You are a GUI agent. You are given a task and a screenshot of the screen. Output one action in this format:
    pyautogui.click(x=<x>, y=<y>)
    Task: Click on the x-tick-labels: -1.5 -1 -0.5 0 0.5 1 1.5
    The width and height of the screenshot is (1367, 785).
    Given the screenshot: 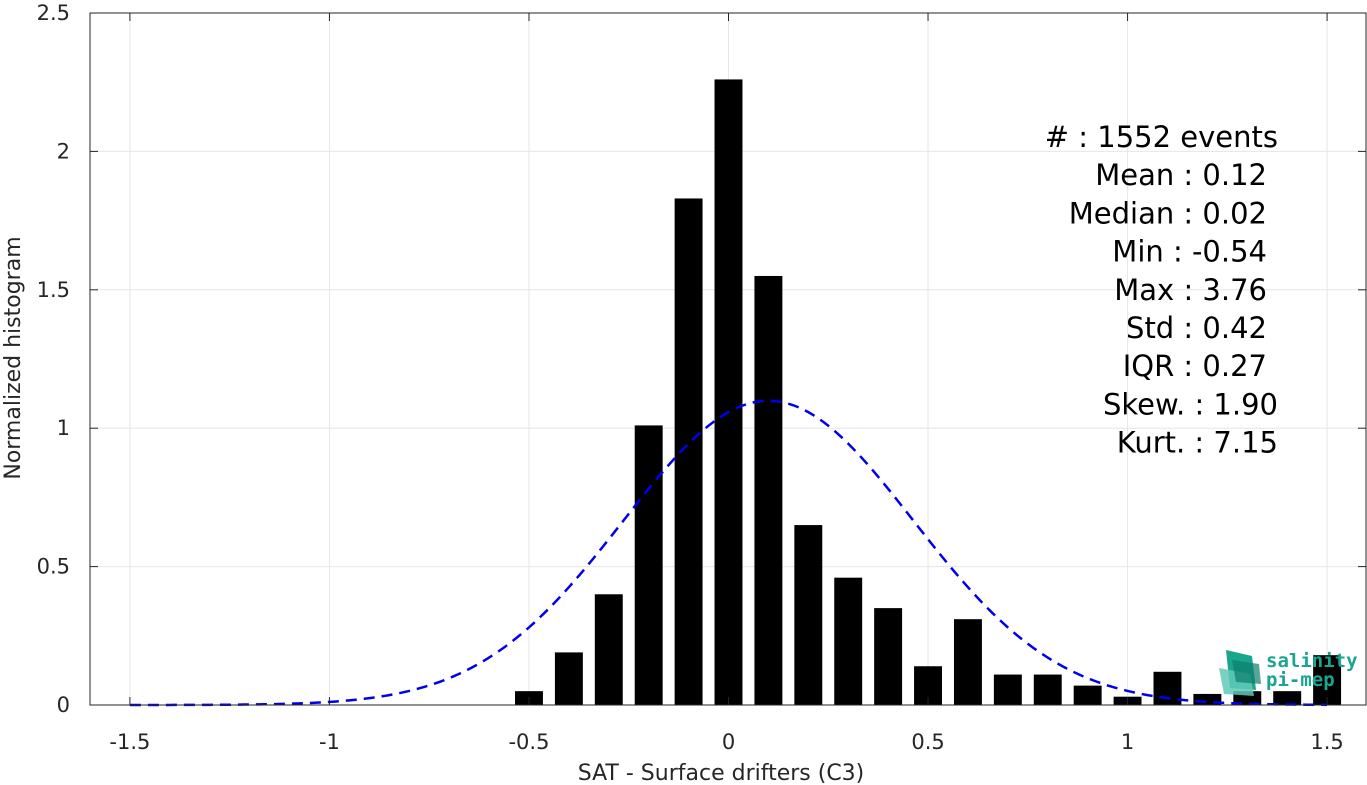 What is the action you would take?
    pyautogui.click(x=726, y=742)
    